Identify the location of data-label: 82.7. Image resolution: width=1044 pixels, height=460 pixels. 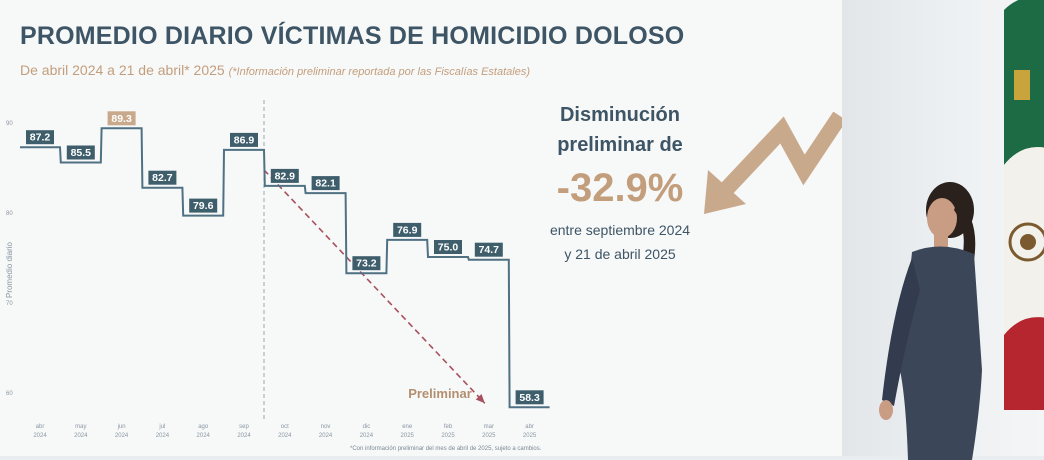
(162, 177).